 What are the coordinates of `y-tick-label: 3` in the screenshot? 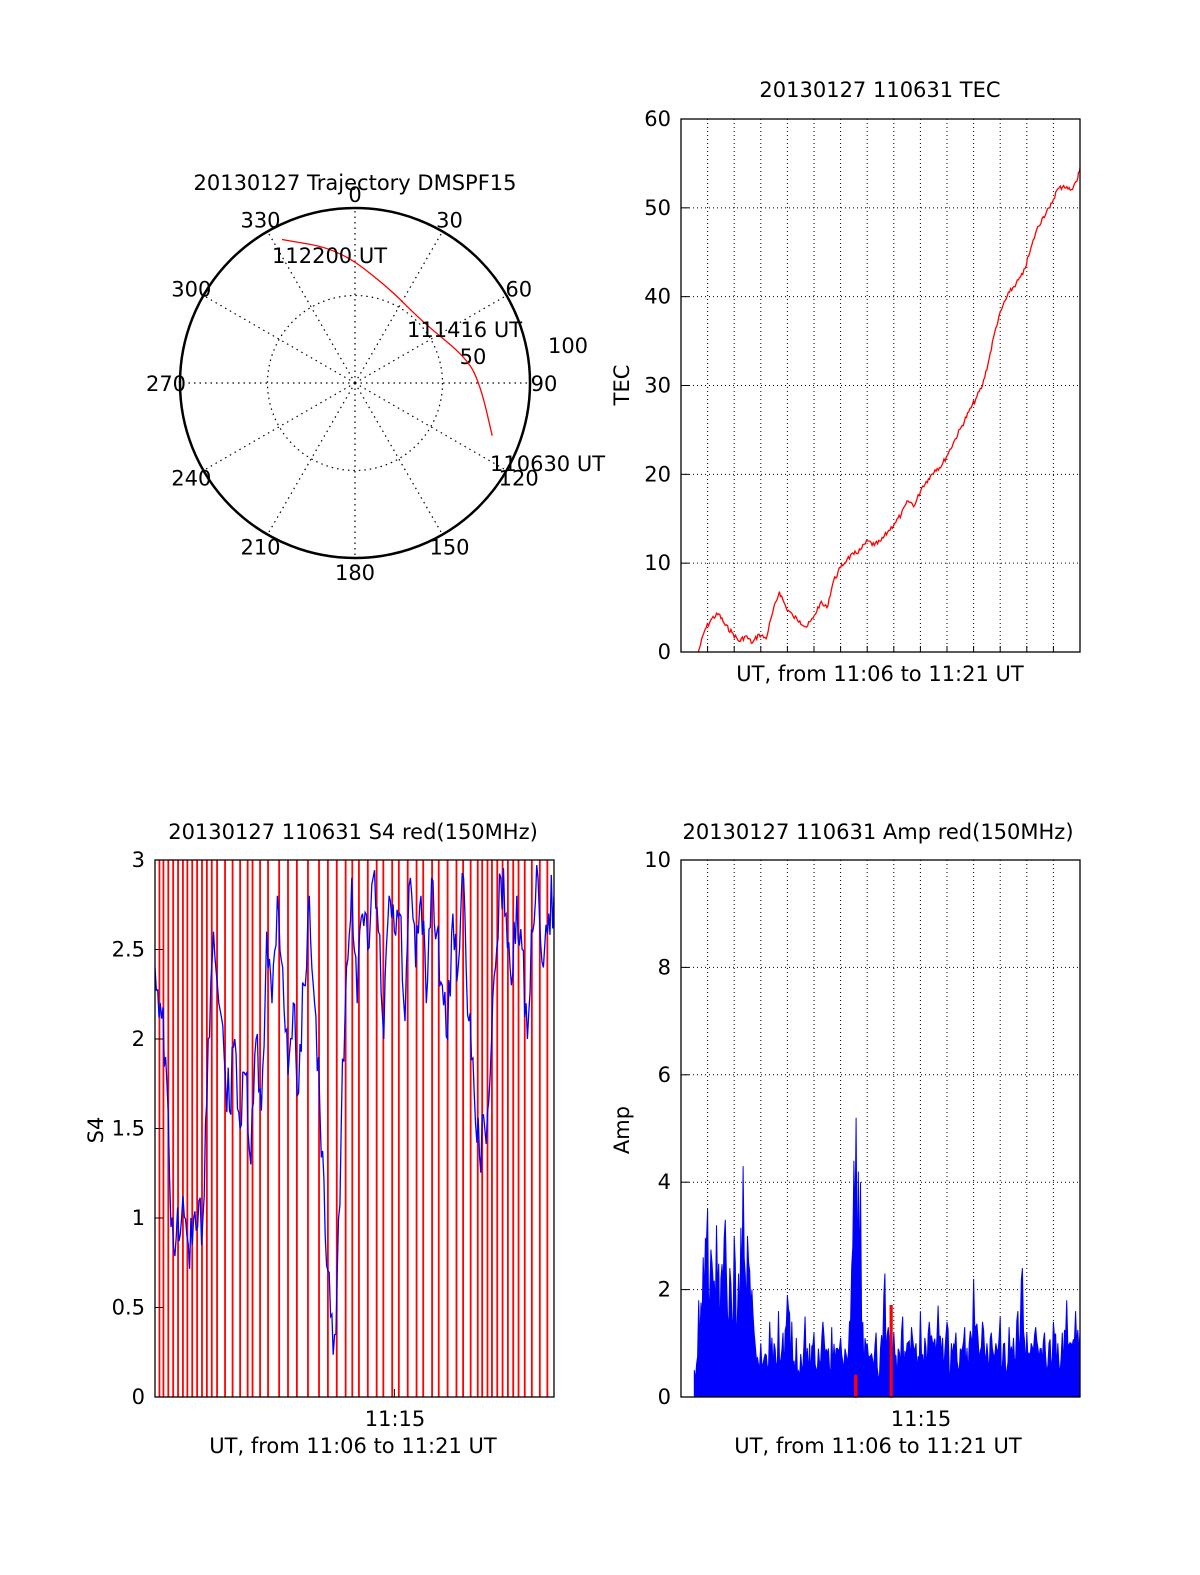 It's located at (138, 860).